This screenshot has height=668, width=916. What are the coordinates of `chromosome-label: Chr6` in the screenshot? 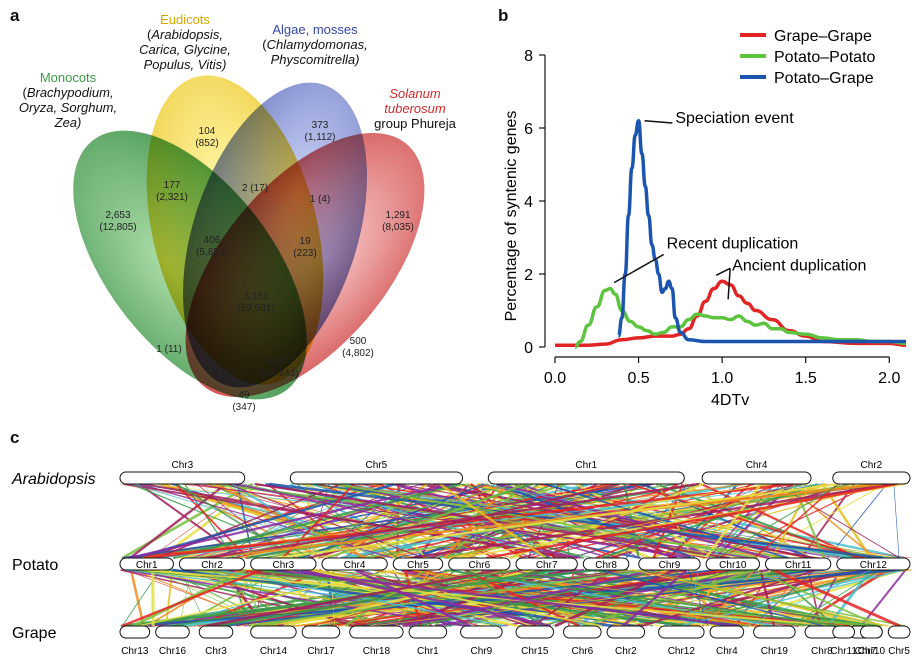 It's located at (480, 565).